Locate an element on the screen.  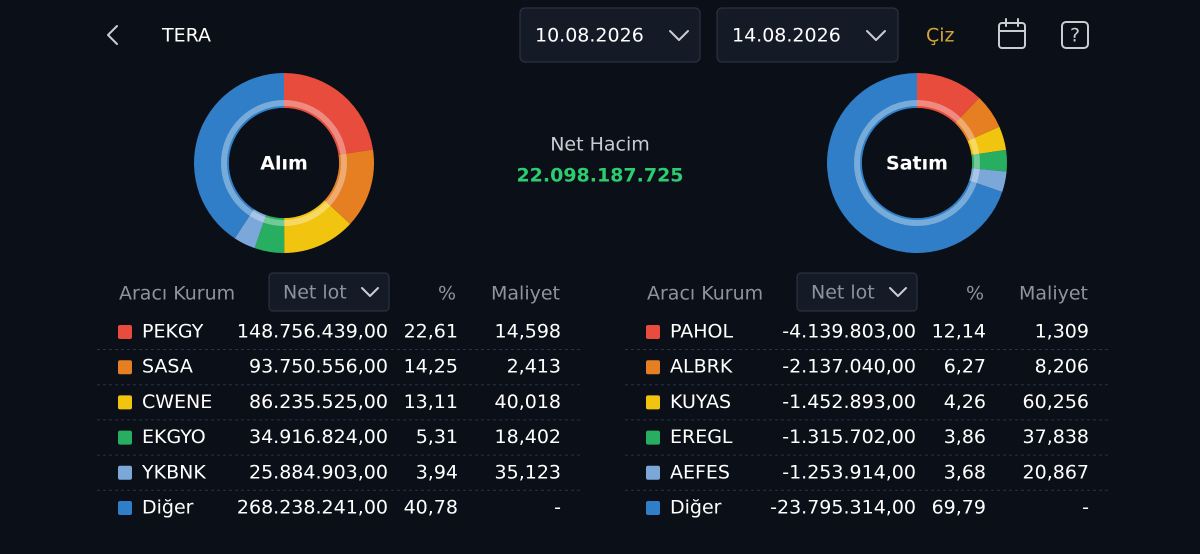
cost: 2,413 is located at coordinates (534, 367).